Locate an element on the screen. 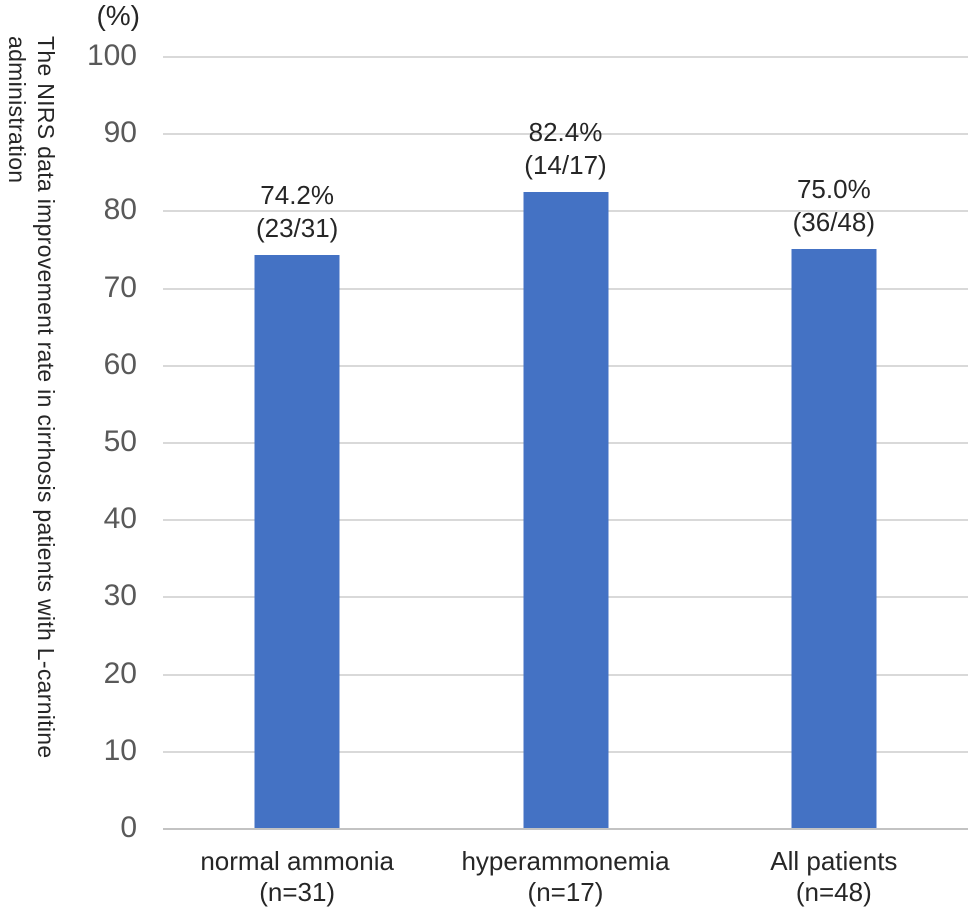 This screenshot has width=971, height=919. y-tick-50: 50 is located at coordinates (120, 441).